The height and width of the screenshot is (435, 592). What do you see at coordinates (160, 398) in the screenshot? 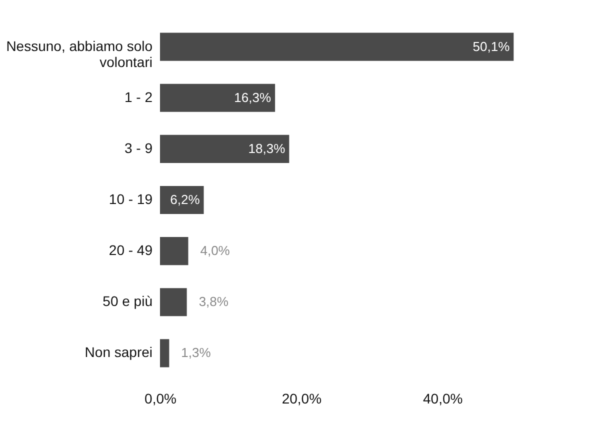
I see `x-tick-label: 0,0%` at bounding box center [160, 398].